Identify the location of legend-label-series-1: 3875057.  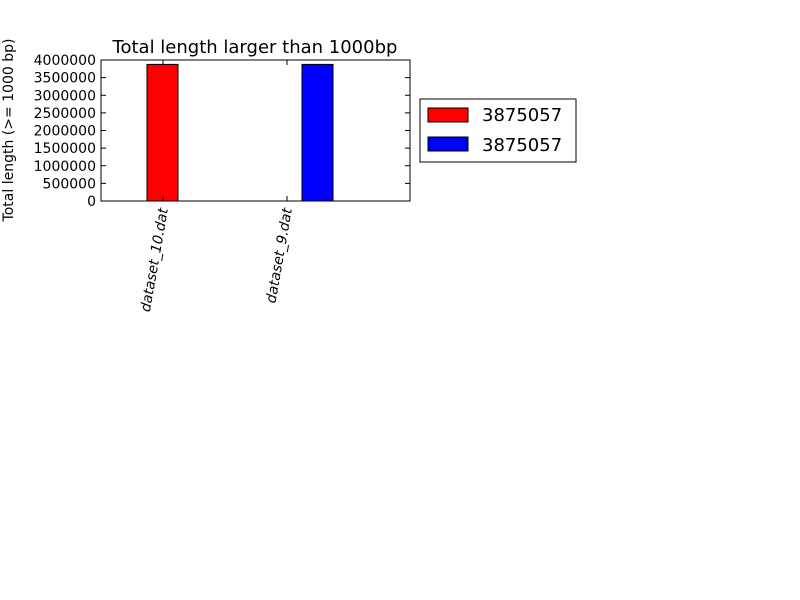
(522, 115).